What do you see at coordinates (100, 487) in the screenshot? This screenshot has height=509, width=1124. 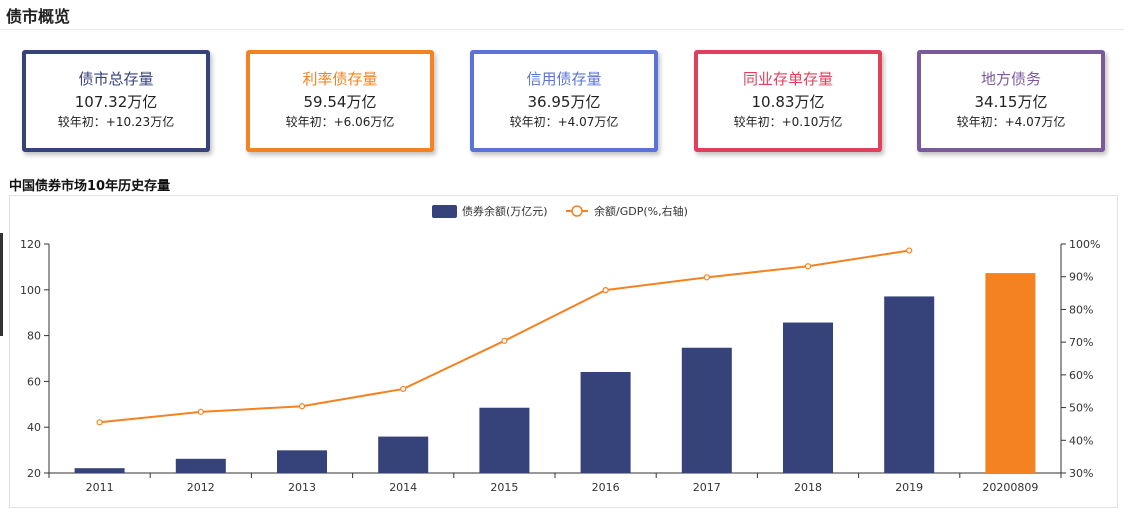 I see `x-axis-tick-label: 2011` at bounding box center [100, 487].